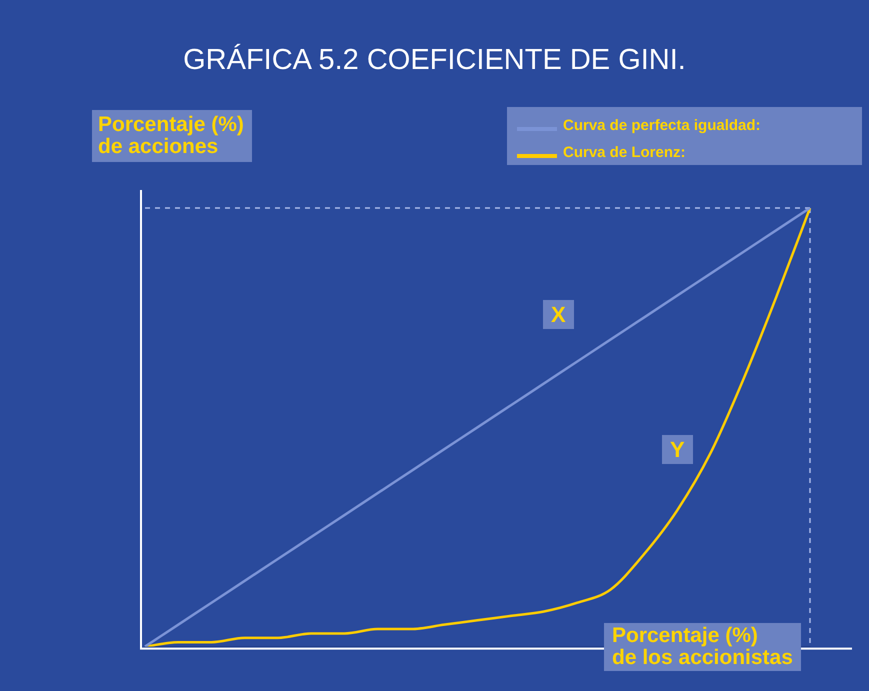 Image resolution: width=869 pixels, height=691 pixels. Describe the element at coordinates (558, 315) in the screenshot. I see `annotation: X` at that location.